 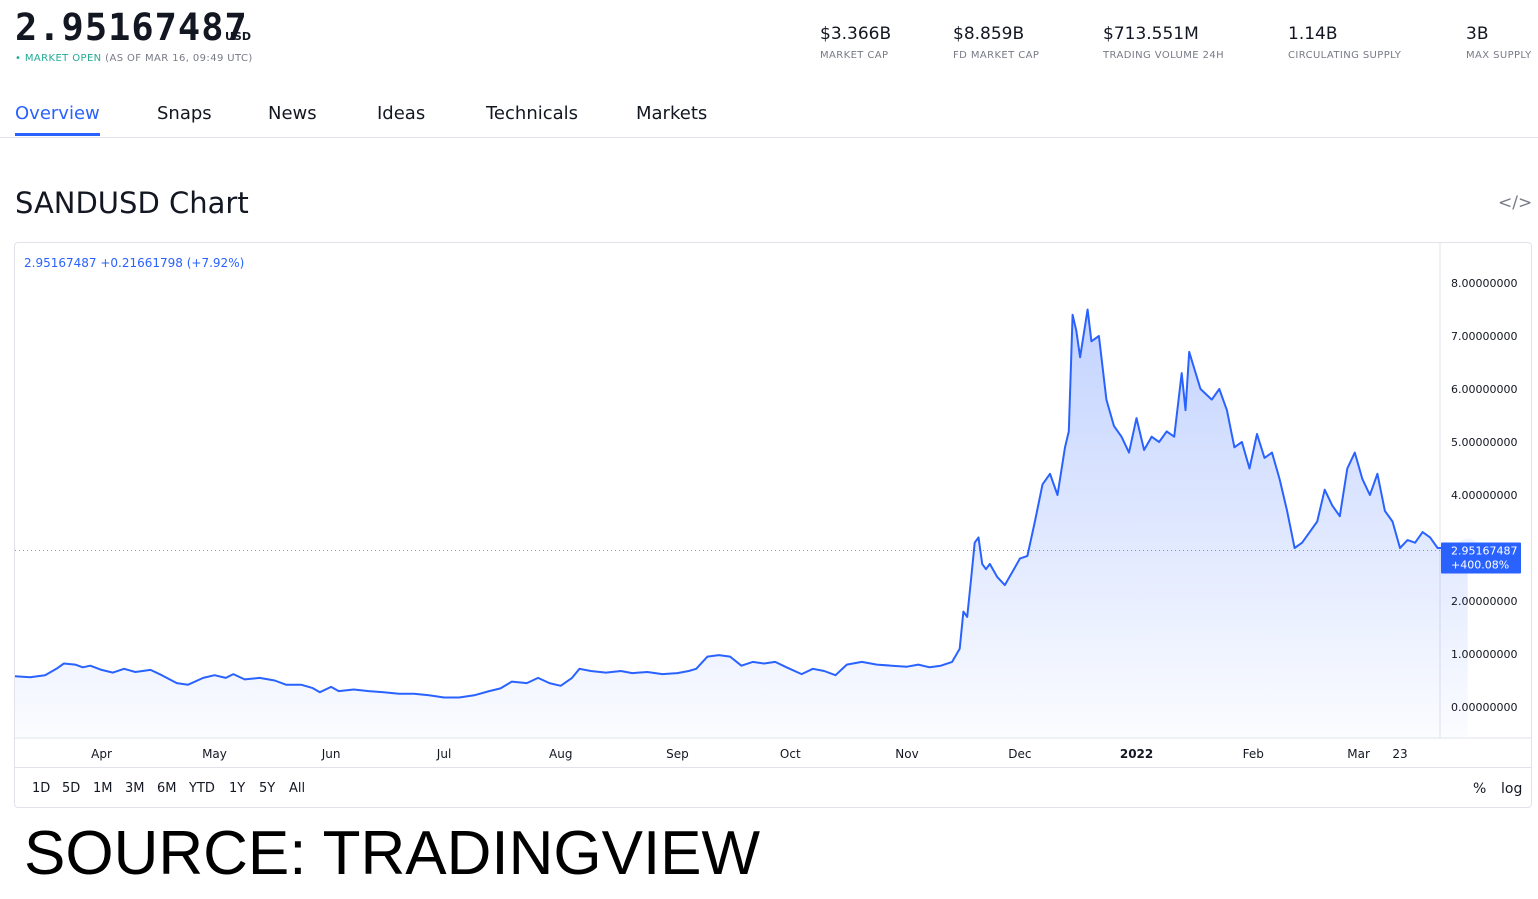 I want to click on tab-markets: Markets, so click(x=672, y=113).